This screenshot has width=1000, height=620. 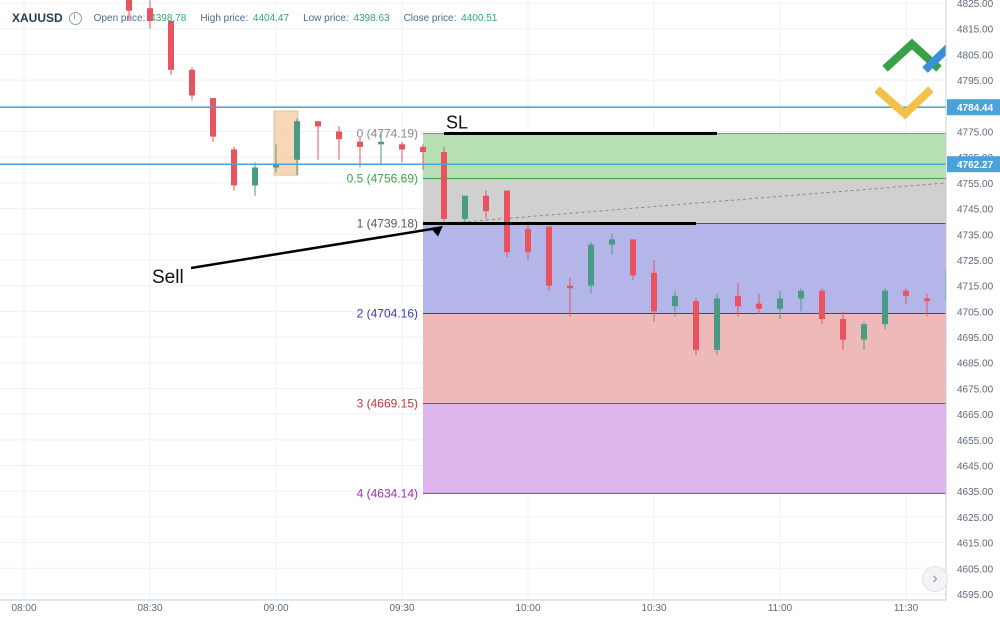 What do you see at coordinates (975, 210) in the screenshot?
I see `price-tick-label: 4745.00` at bounding box center [975, 210].